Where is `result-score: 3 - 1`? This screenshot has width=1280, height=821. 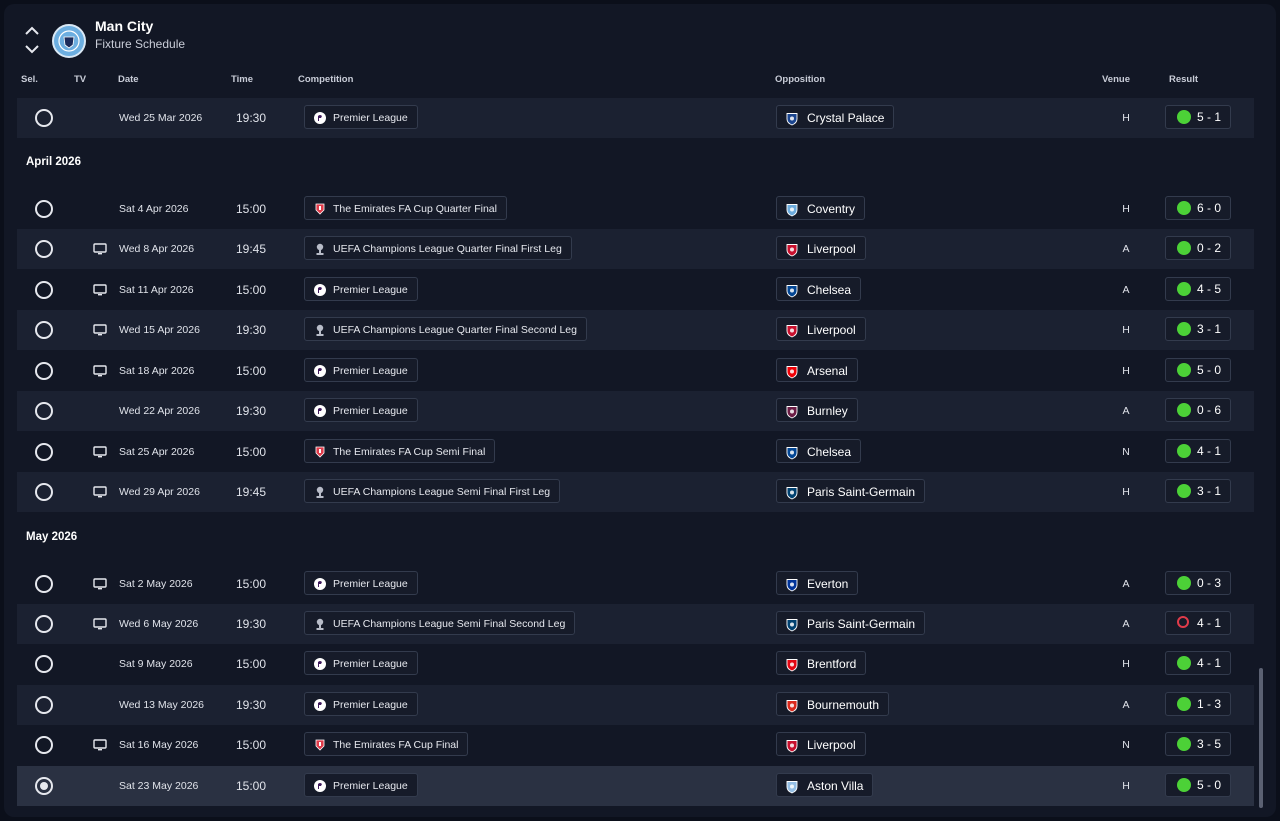
result-score: 3 - 1 is located at coordinates (1209, 491).